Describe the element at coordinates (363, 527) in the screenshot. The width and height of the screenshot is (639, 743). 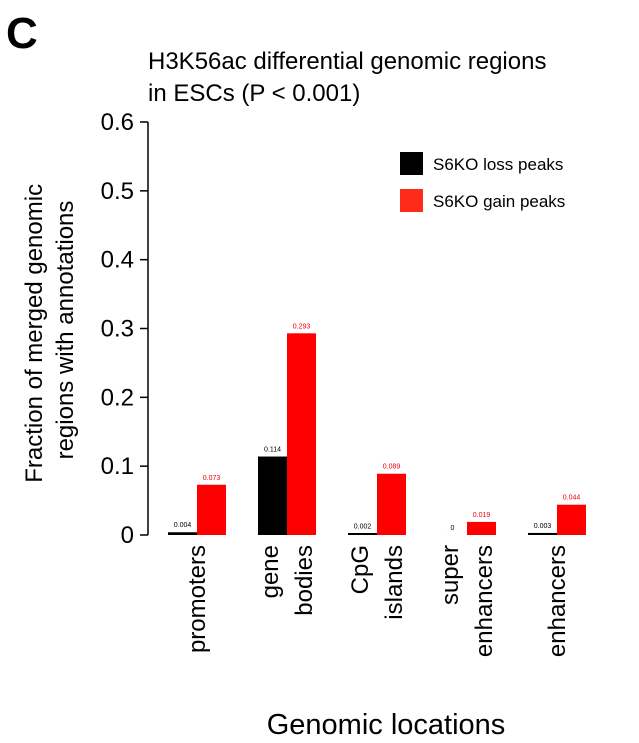
I see `data-label: 0.002` at that location.